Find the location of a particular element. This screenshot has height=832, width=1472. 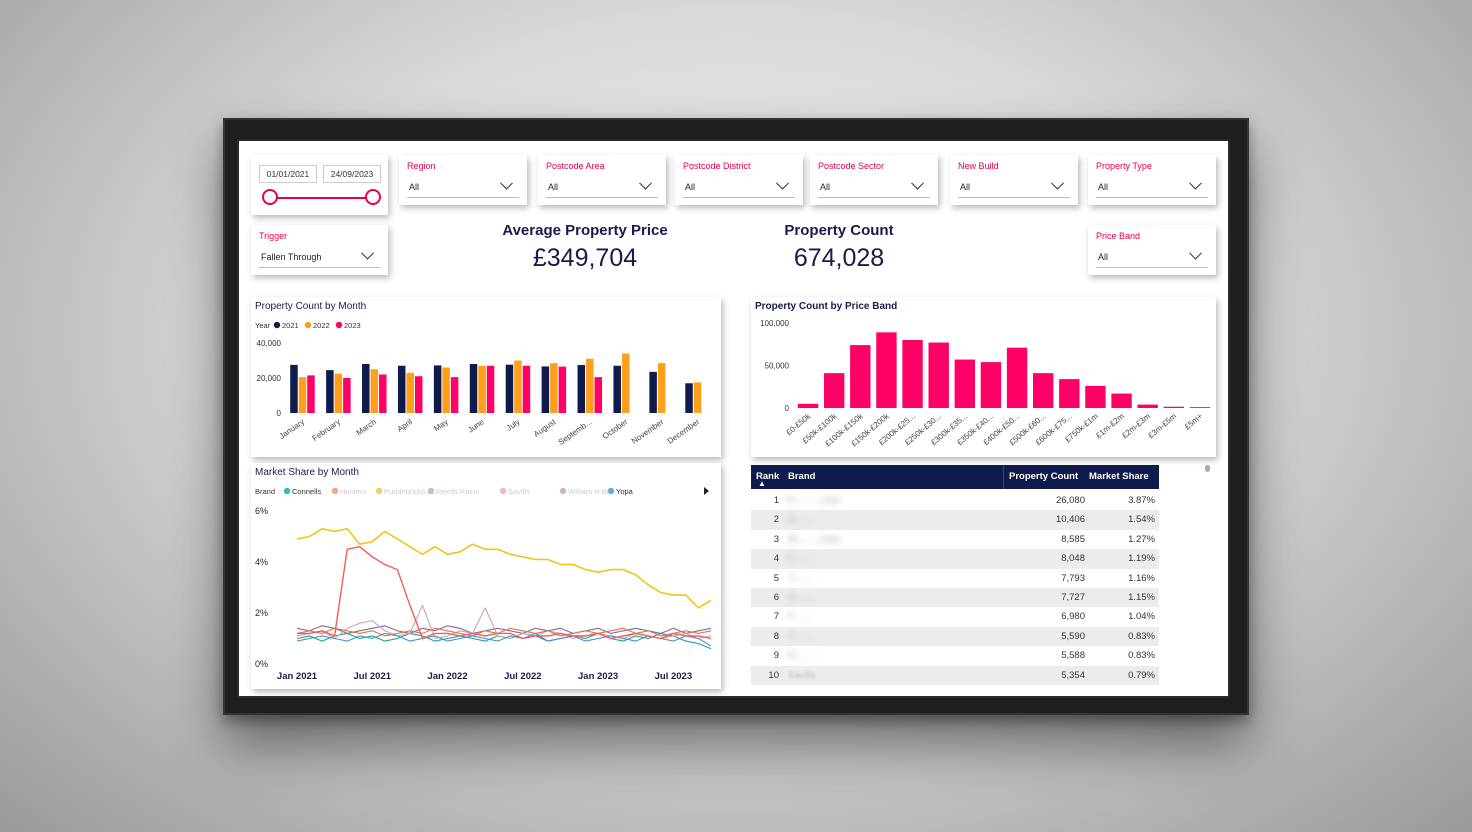

date-slider-end-handle is located at coordinates (373, 197).